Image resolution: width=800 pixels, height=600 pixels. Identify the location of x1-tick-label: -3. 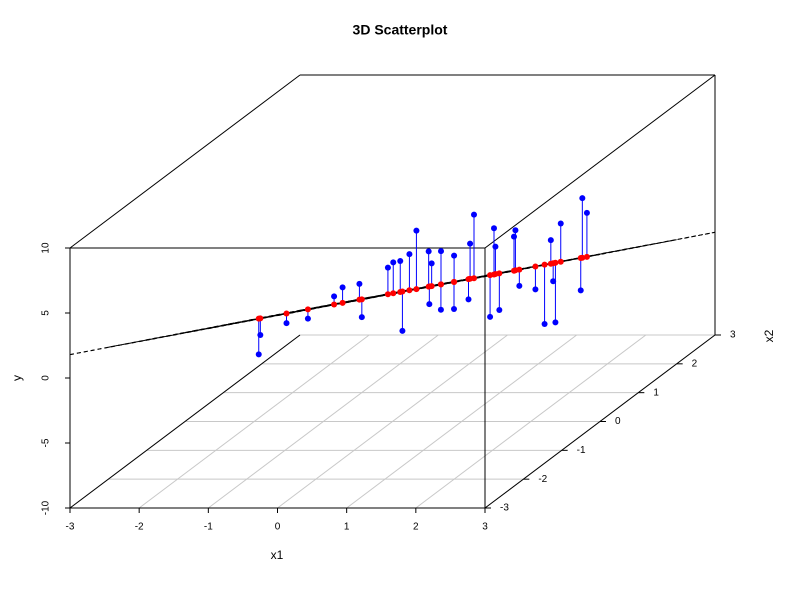
(70, 527).